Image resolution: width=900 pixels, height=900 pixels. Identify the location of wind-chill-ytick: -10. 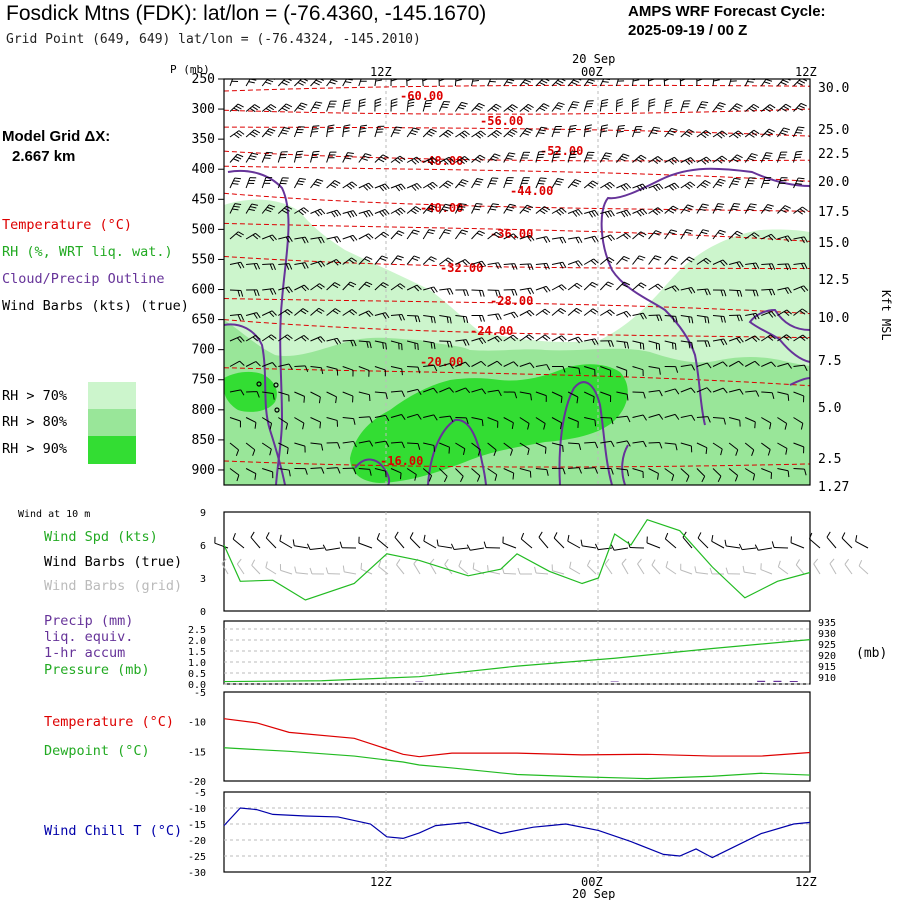
(197, 809).